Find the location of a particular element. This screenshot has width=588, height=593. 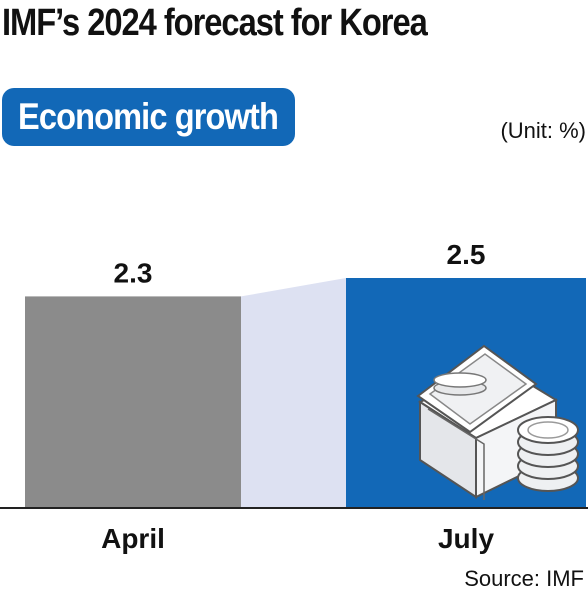

connector-band is located at coordinates (293, 393).